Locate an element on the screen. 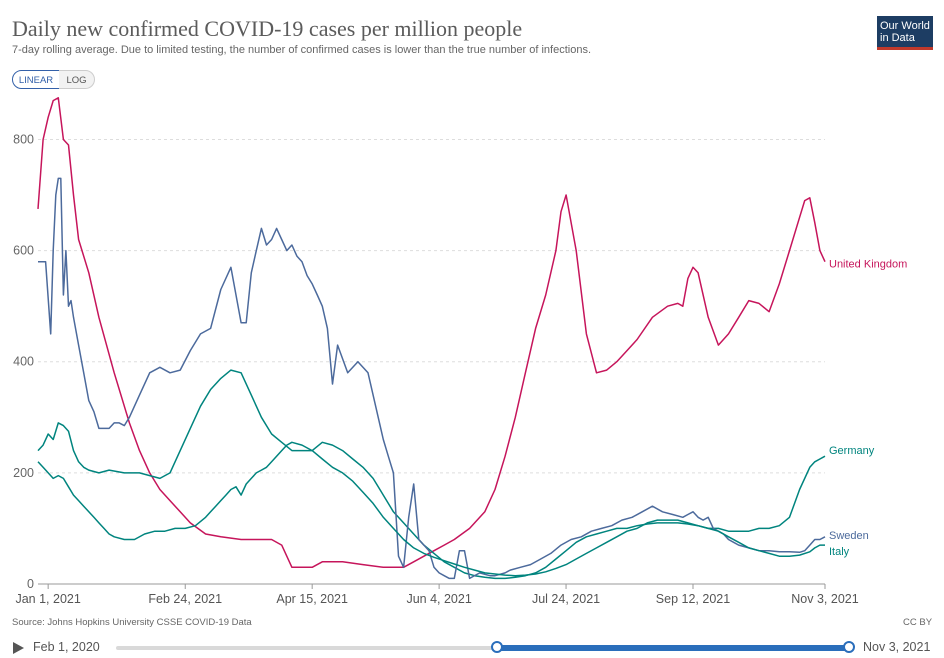  series-label-sweden: Sweden is located at coordinates (849, 536).